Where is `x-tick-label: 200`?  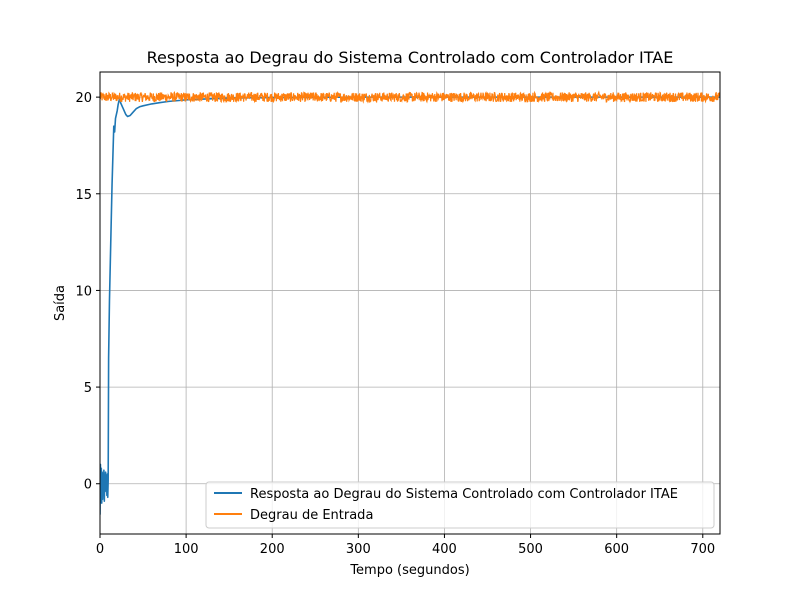 x-tick-label: 200 is located at coordinates (272, 549).